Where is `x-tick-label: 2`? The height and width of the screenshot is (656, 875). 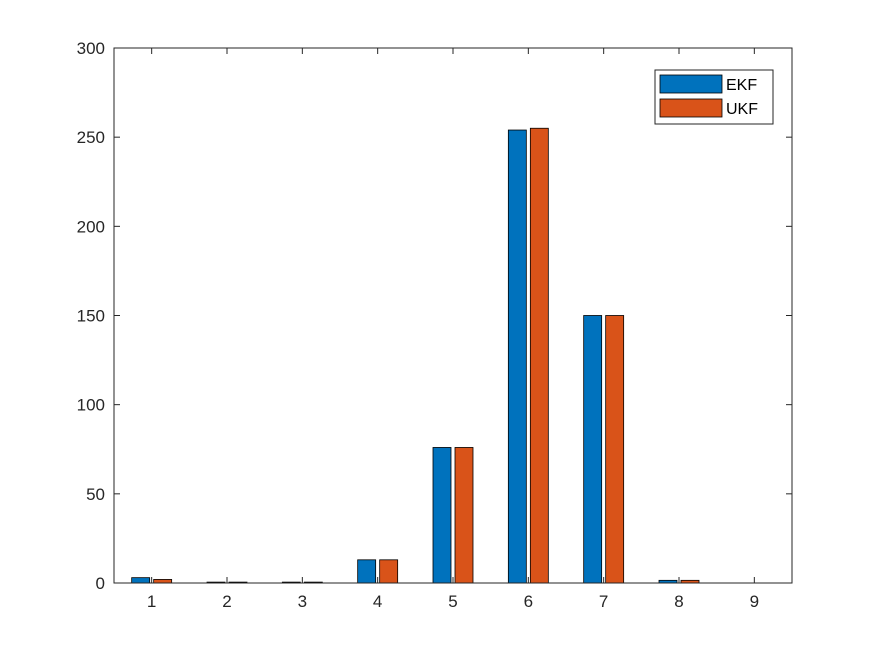
x-tick-label: 2 is located at coordinates (226, 601).